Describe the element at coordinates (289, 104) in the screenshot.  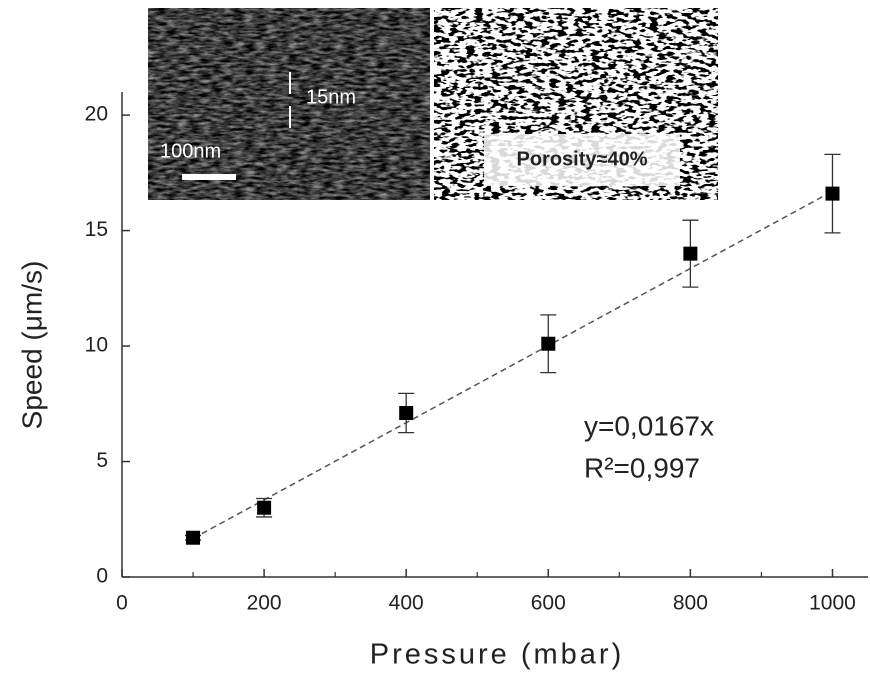
I see `inset-left: 15nm 100nm` at that location.